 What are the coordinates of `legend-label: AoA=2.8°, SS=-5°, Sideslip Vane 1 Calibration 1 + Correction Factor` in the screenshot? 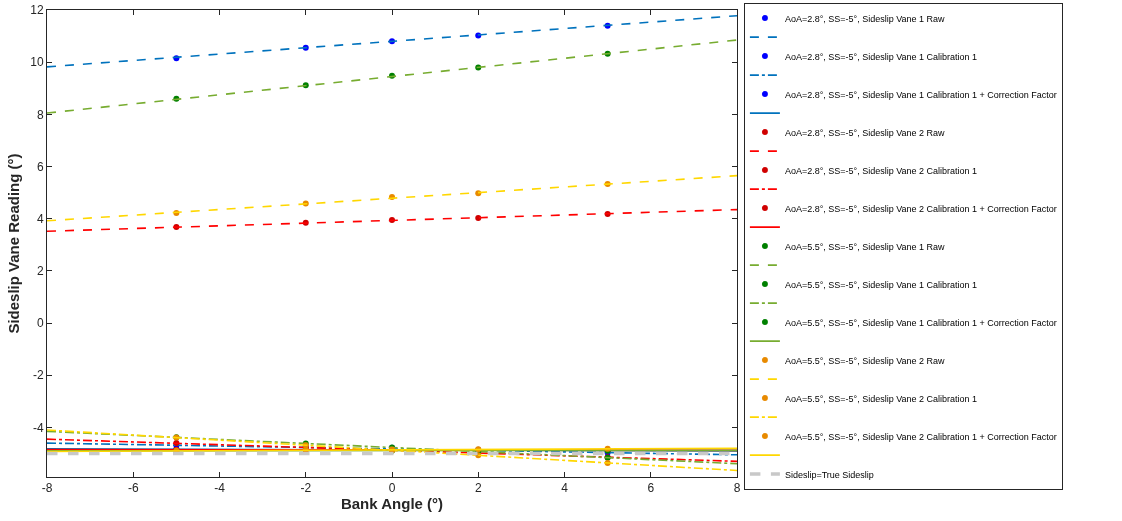 It's located at (920, 94).